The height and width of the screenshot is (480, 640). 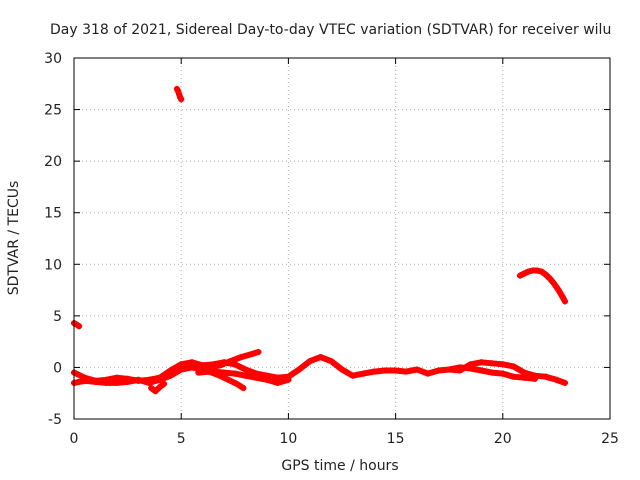 What do you see at coordinates (288, 439) in the screenshot?
I see `x-tick-label: 10` at bounding box center [288, 439].